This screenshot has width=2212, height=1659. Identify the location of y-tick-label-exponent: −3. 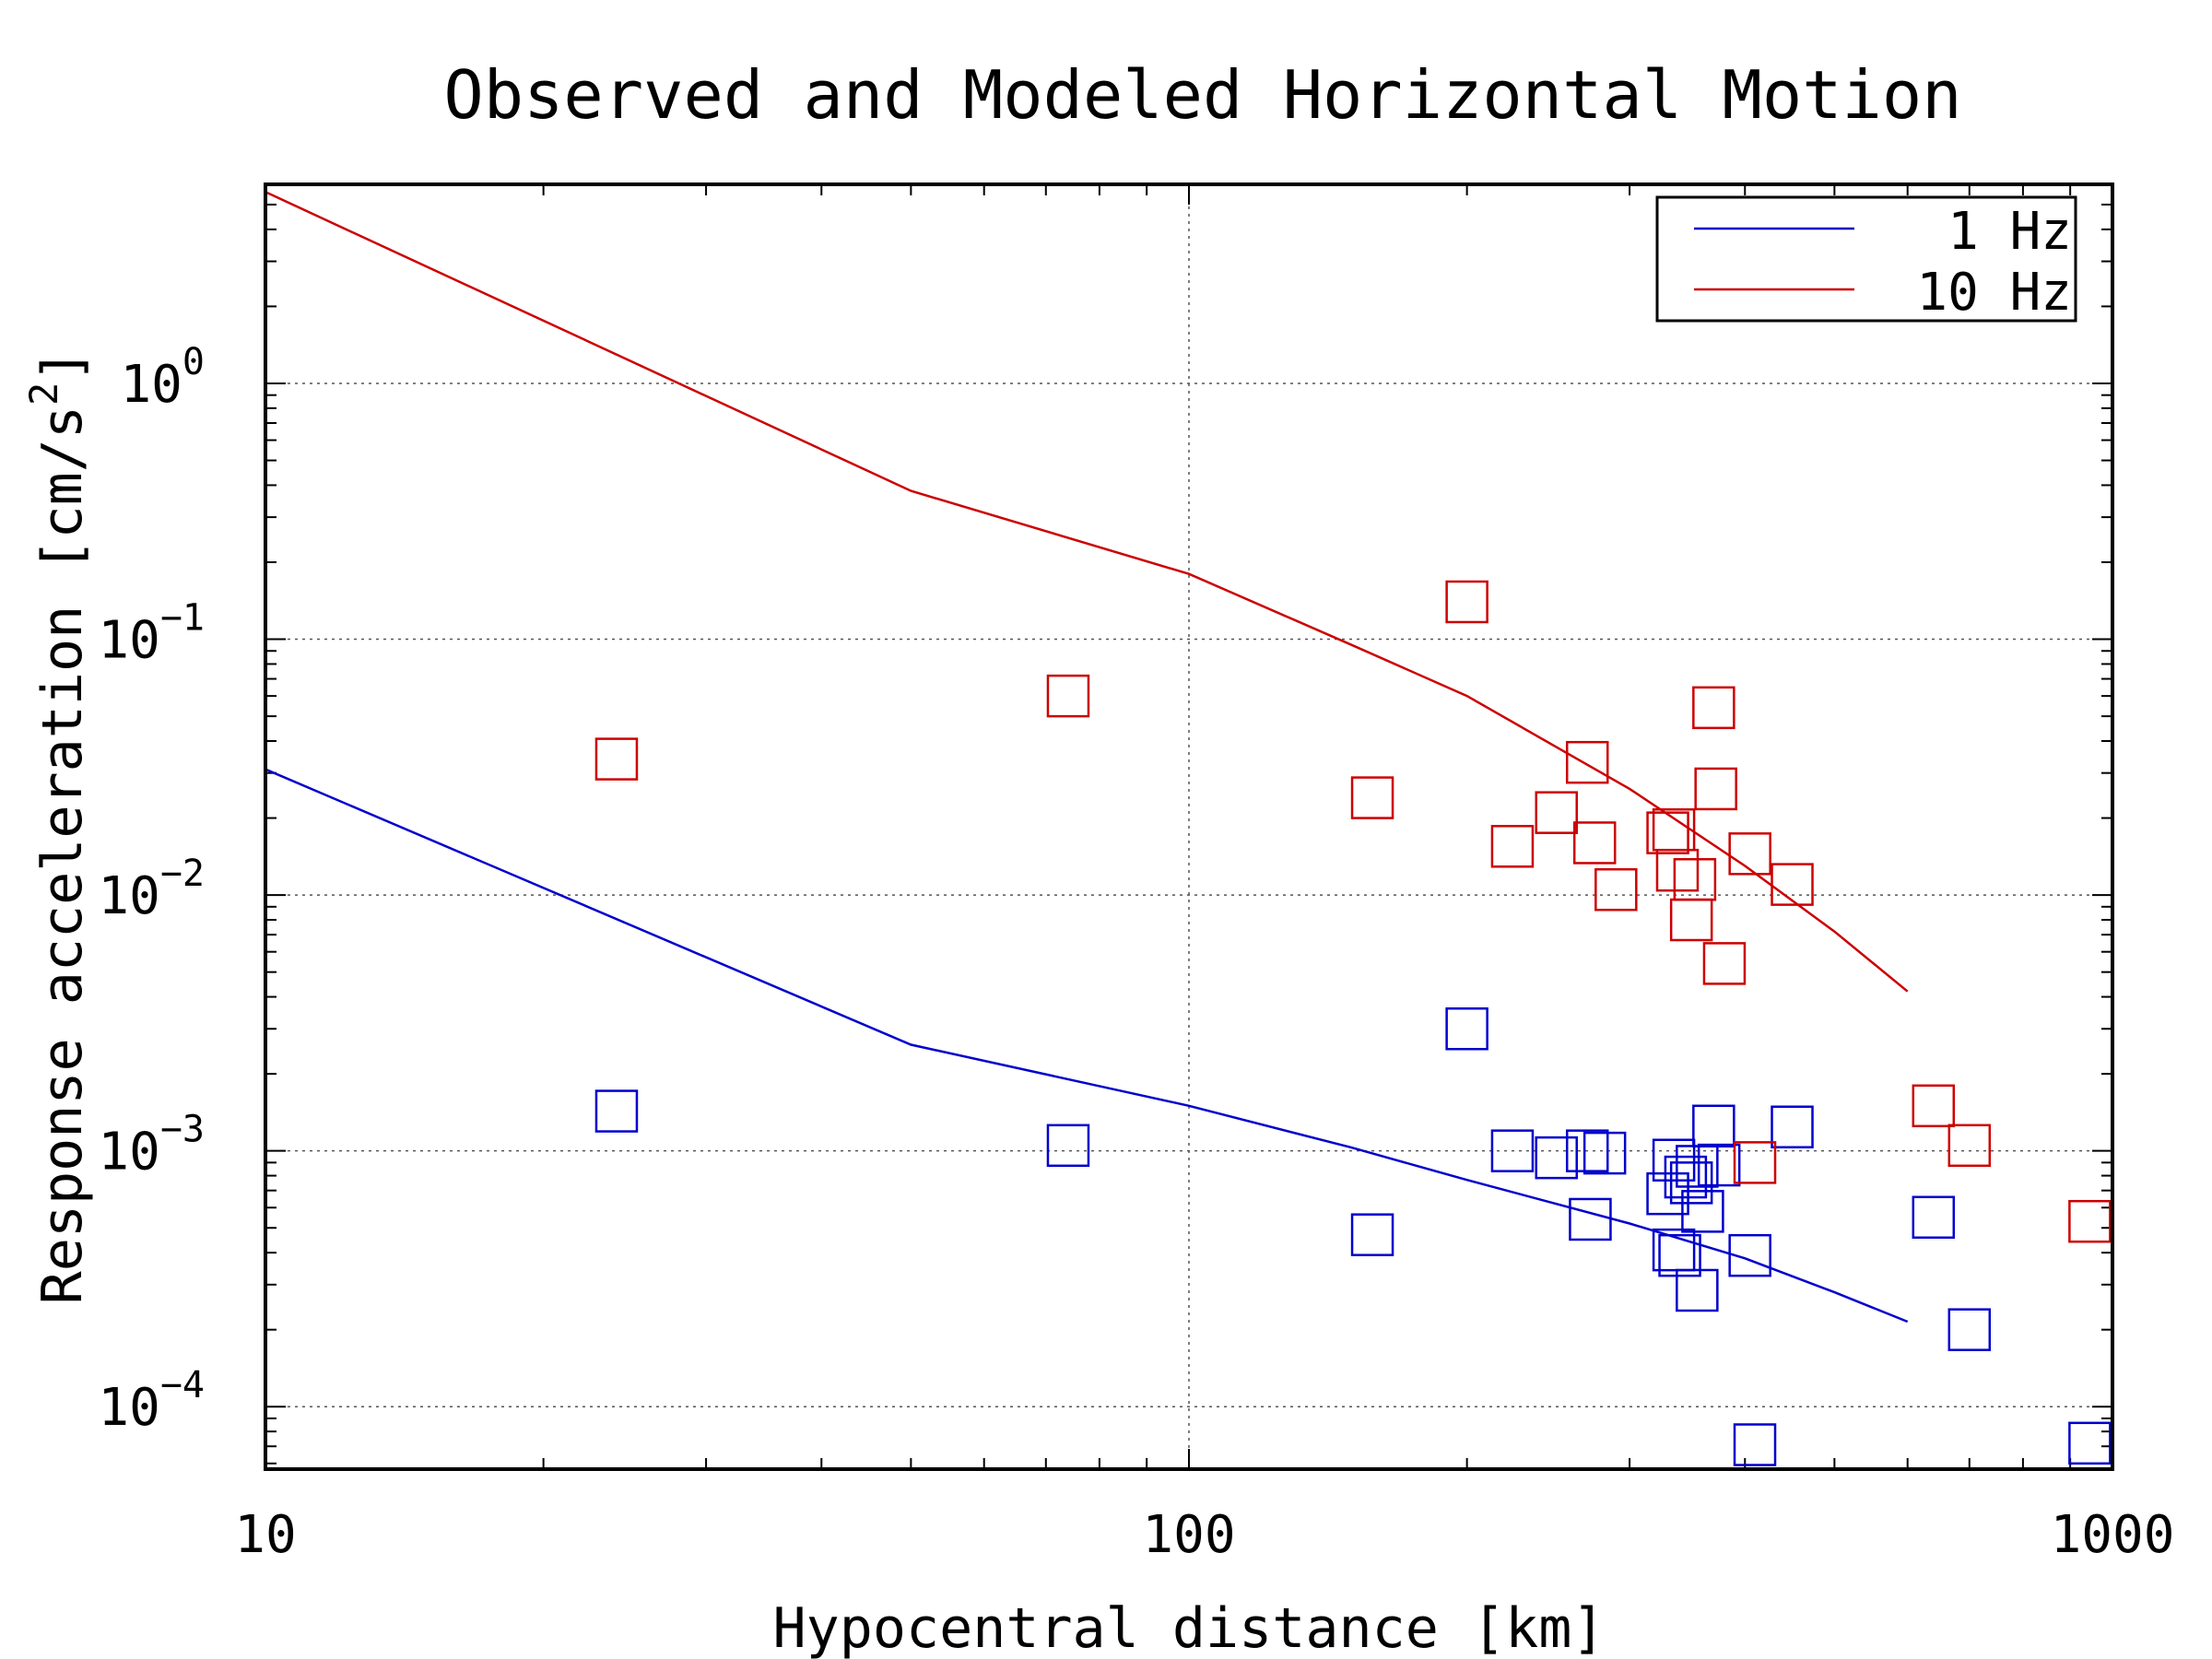
(182, 1130).